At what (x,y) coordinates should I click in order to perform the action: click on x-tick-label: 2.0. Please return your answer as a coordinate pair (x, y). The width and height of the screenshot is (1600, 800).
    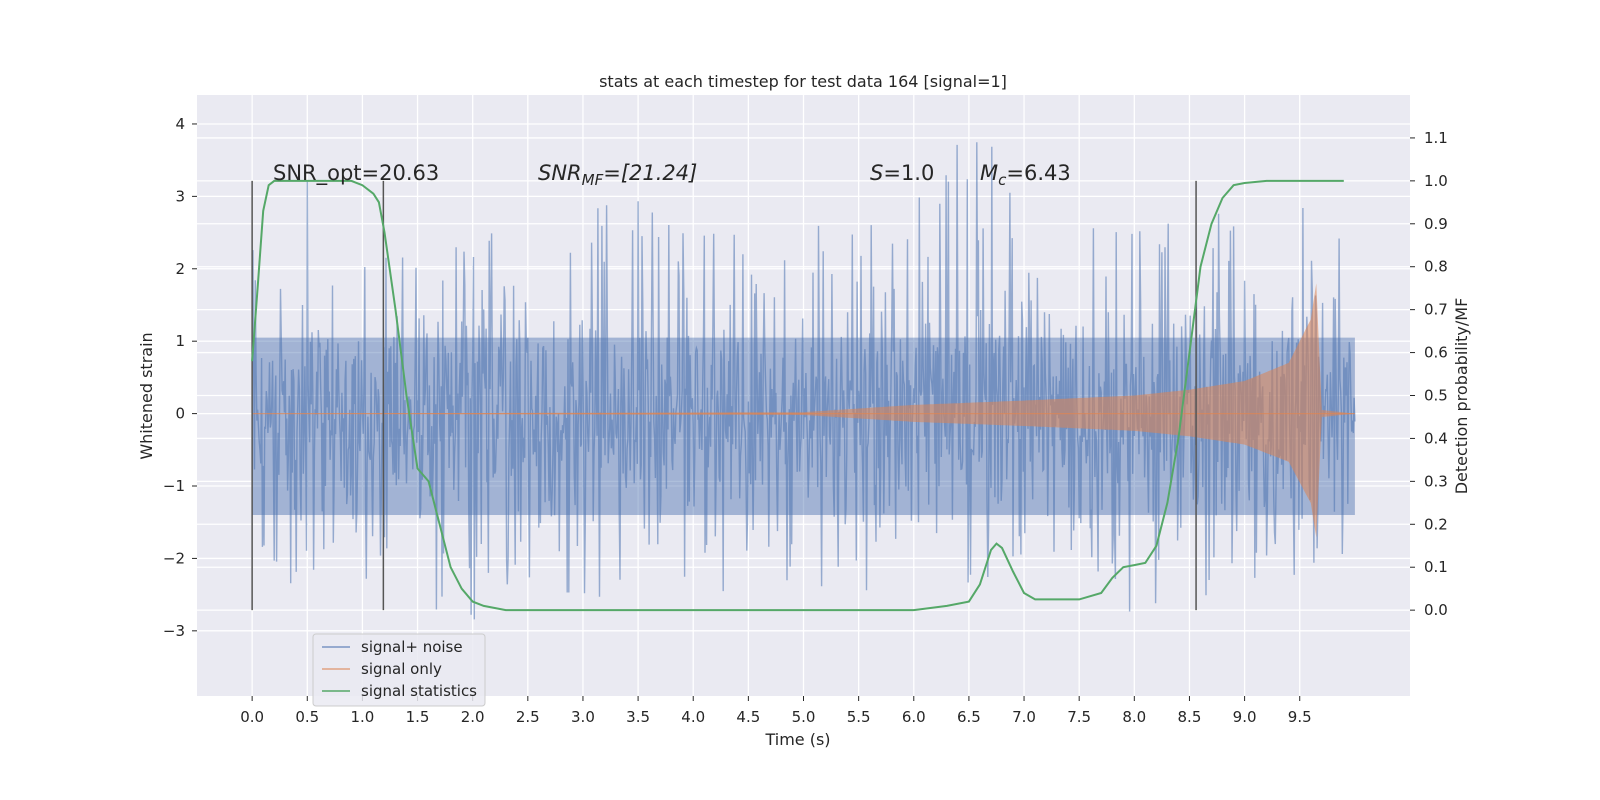
    Looking at the image, I should click on (473, 717).